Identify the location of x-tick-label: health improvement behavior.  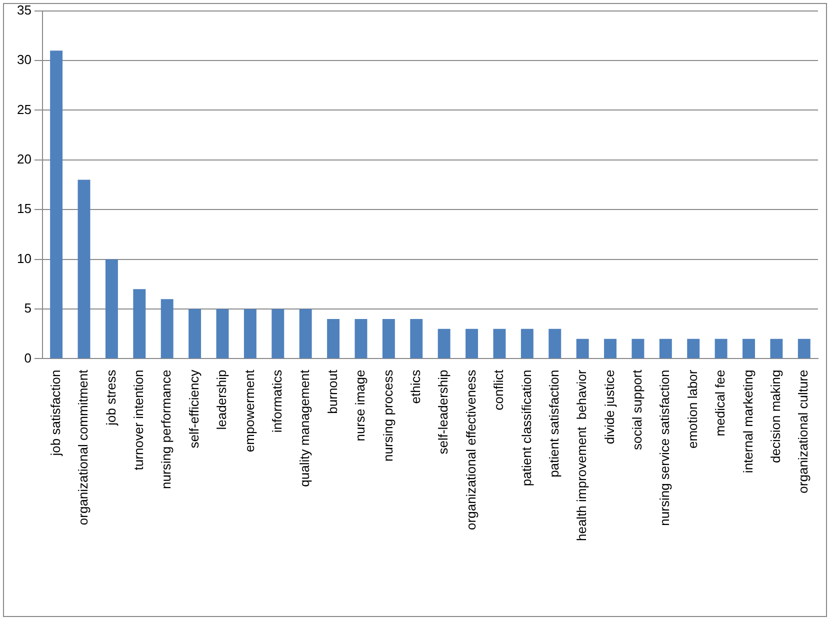
(582, 455).